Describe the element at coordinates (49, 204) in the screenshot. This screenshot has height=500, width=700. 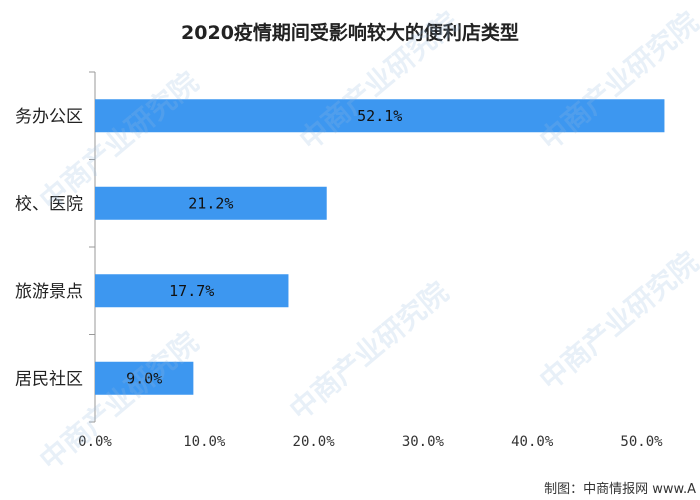
I see `category-label: 校、医院` at that location.